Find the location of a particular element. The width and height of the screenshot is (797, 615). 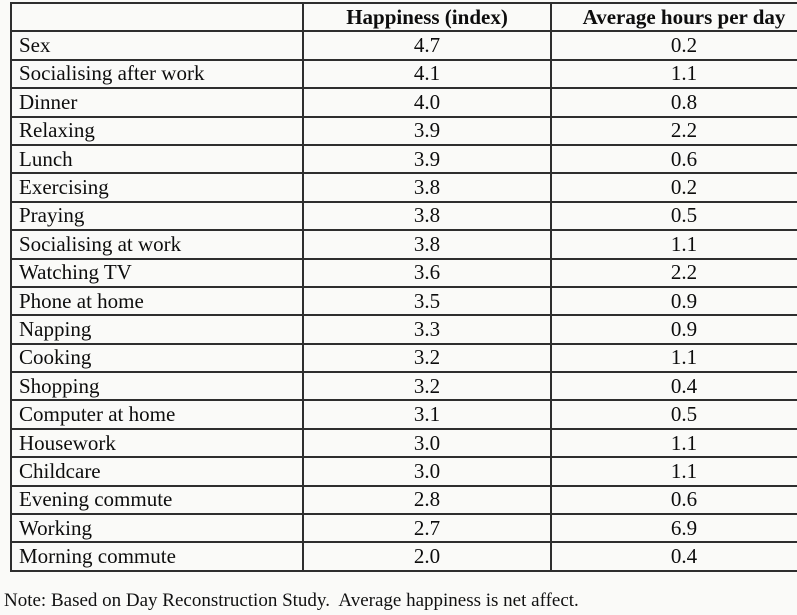

table-row: Lunch 3.9 0.6 is located at coordinates (403, 159).